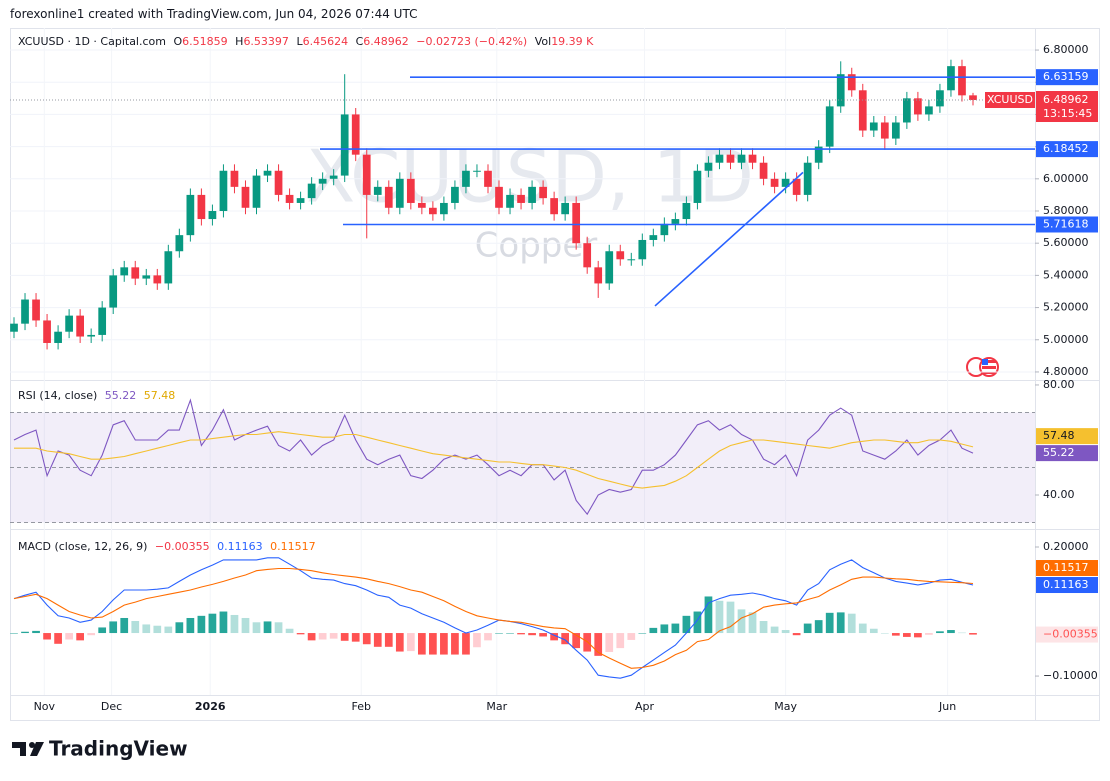  Describe the element at coordinates (118, 749) in the screenshot. I see `brand-name: TradingView` at that location.